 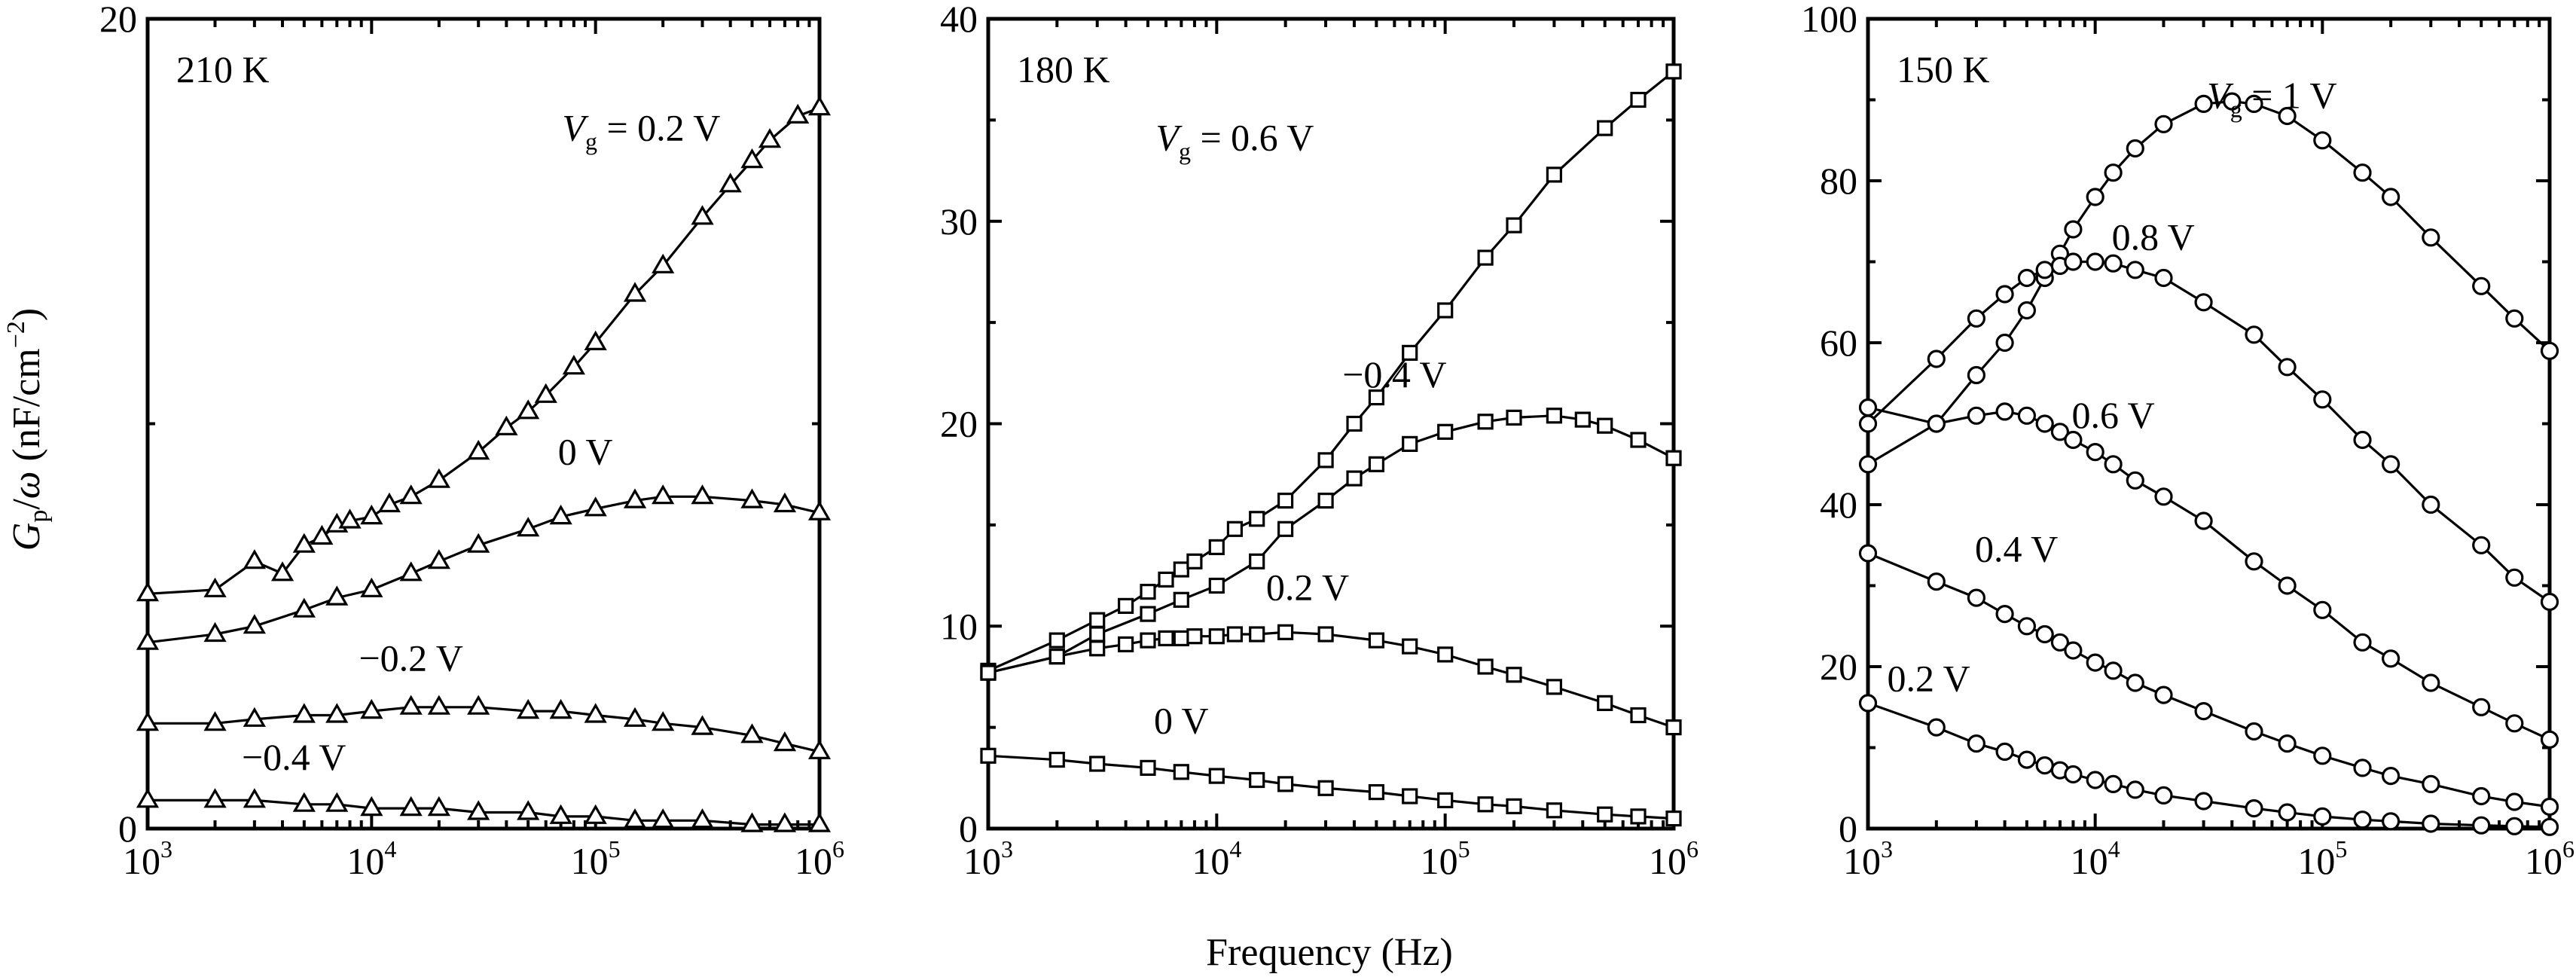 I want to click on series-label: Vg = 1 V, so click(x=2271, y=98).